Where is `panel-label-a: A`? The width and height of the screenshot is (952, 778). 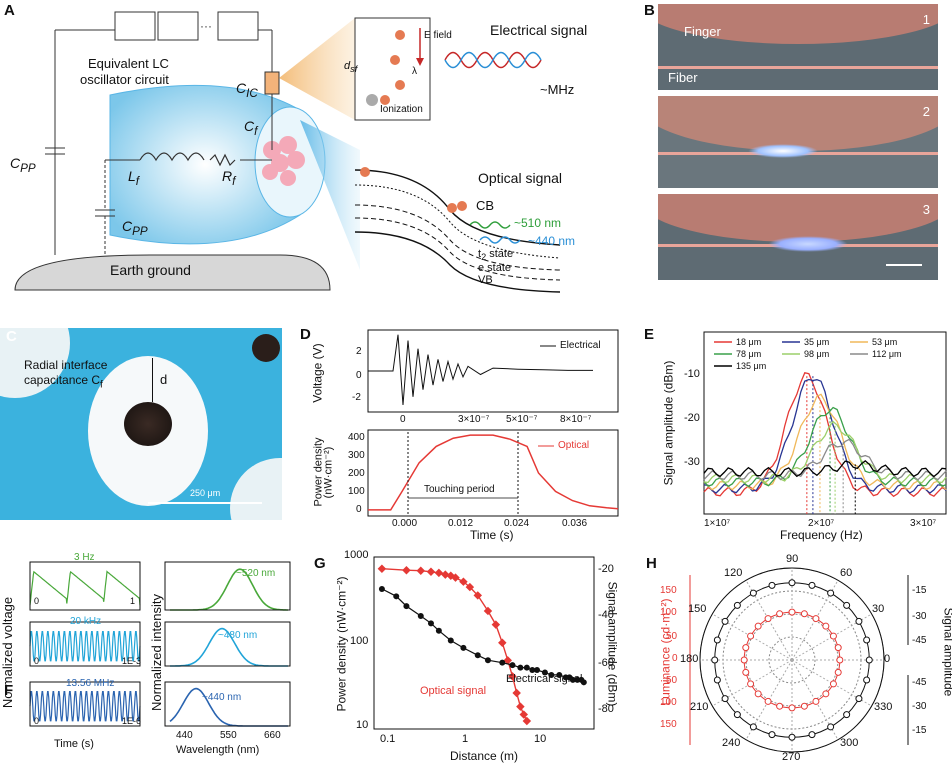
panel-label-a: A is located at coordinates (9, 10).